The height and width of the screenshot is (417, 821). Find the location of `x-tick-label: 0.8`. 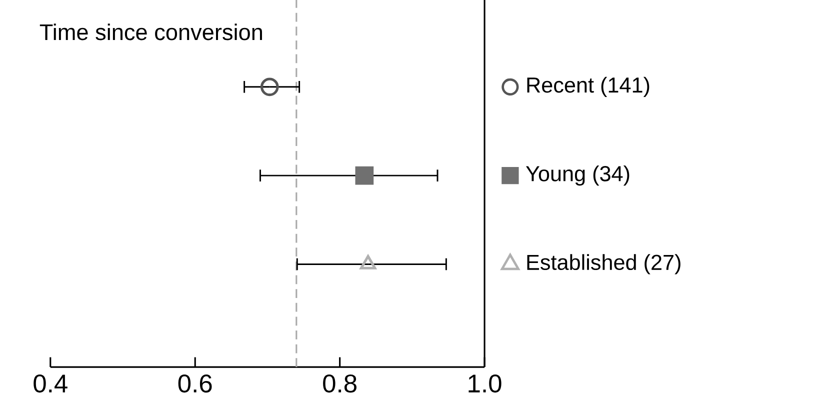

x-tick-label: 0.8 is located at coordinates (339, 383).